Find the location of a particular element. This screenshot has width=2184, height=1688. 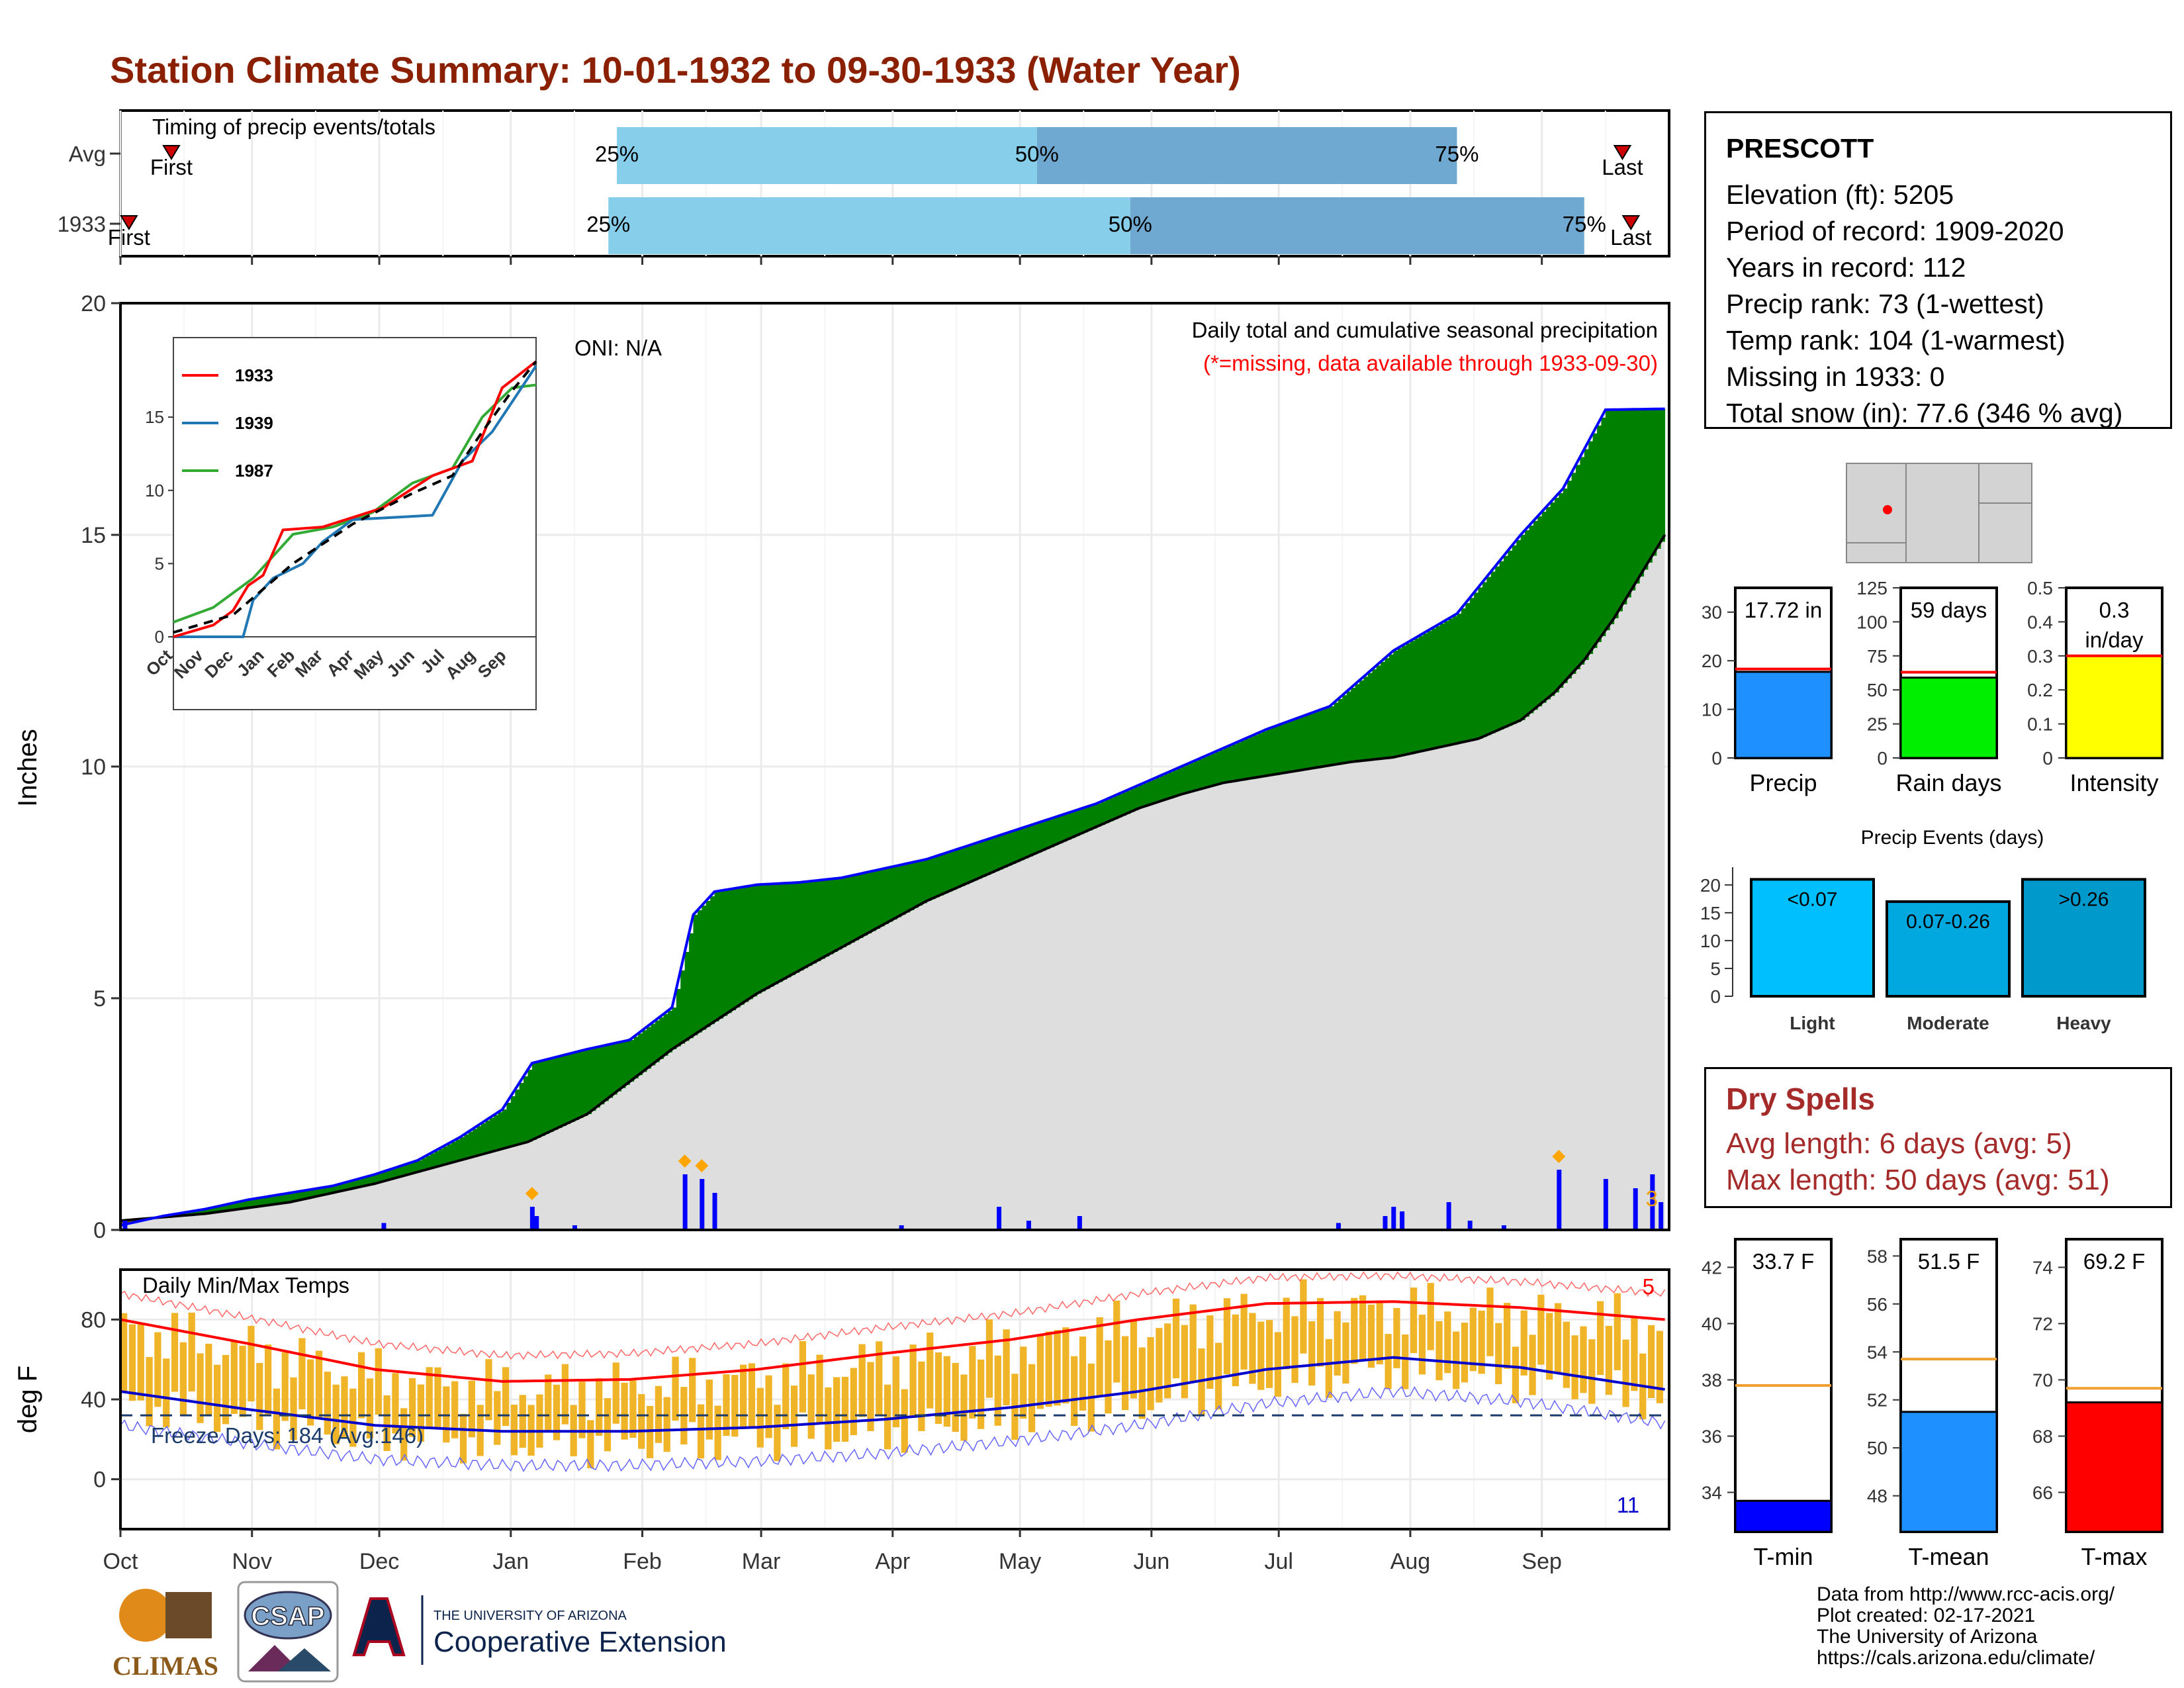

map-background is located at coordinates (1939, 513).